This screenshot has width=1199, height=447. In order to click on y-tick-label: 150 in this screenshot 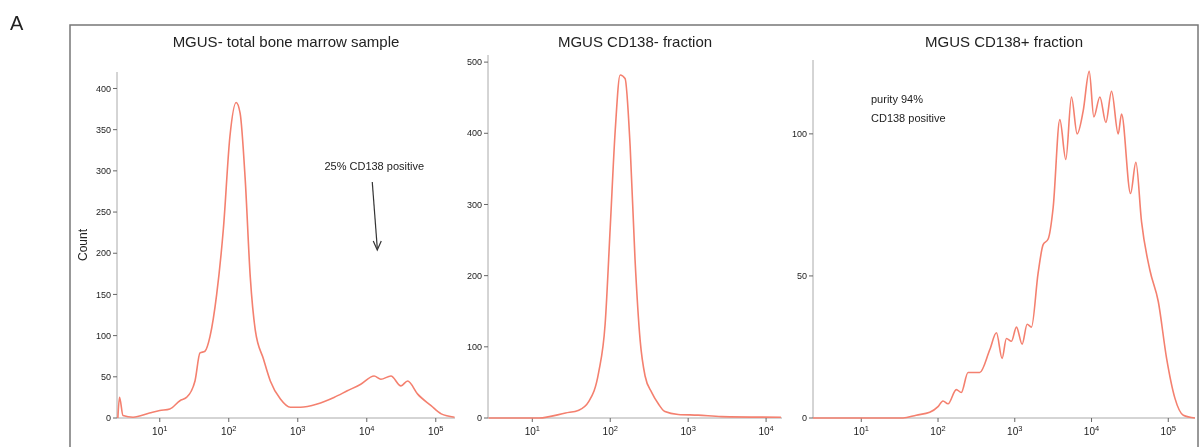, I will do `click(103, 294)`.